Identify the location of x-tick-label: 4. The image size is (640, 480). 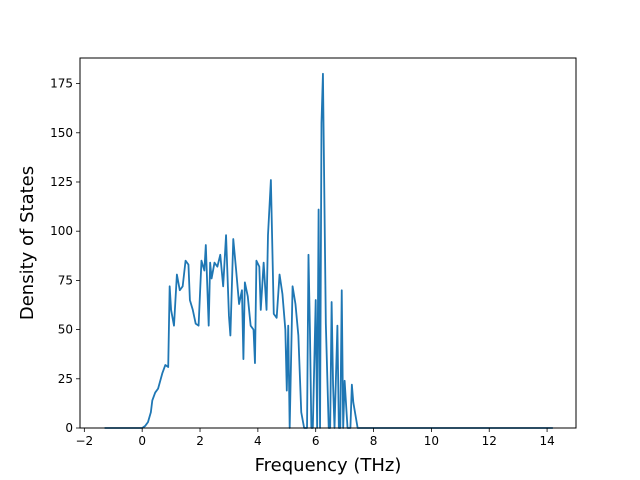
(258, 441).